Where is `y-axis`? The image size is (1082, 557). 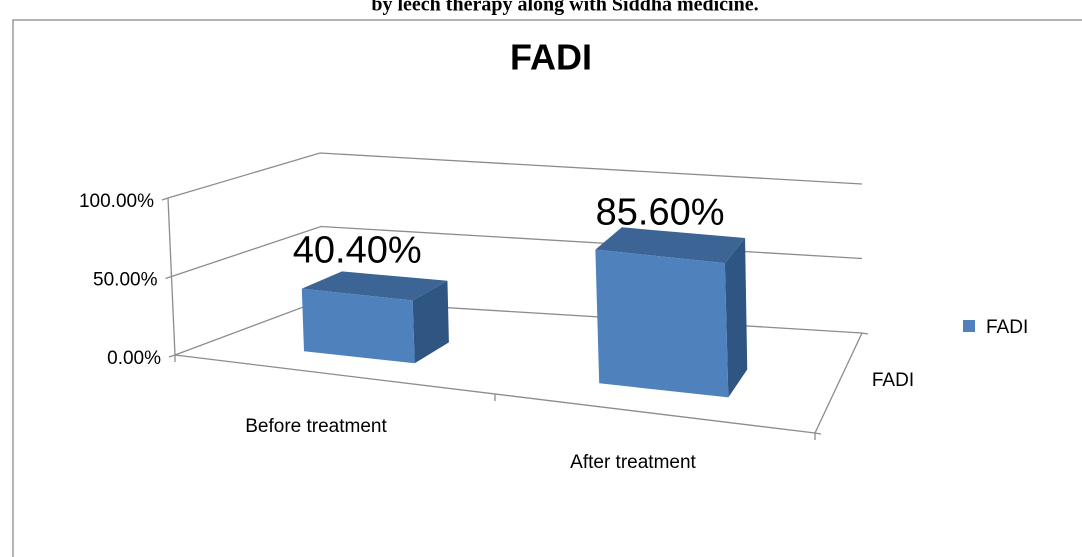
y-axis is located at coordinates (171, 276).